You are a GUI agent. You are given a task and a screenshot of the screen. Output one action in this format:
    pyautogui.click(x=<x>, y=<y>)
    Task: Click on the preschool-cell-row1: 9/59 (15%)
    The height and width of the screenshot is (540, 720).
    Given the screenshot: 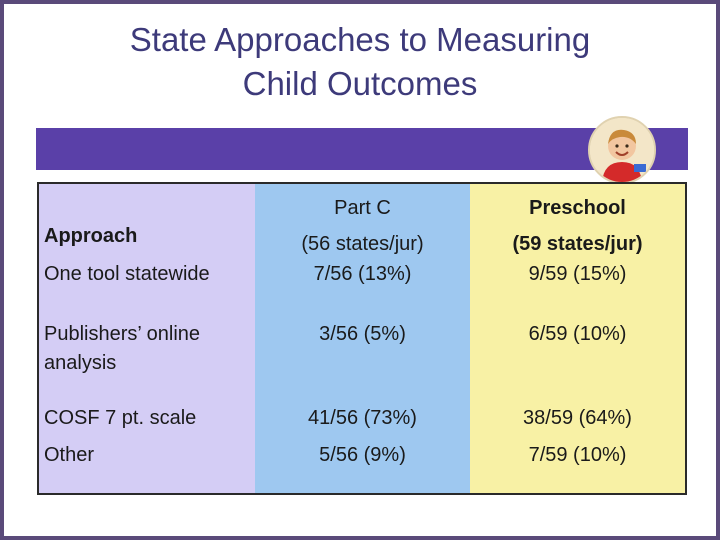 What is the action you would take?
    pyautogui.click(x=577, y=274)
    